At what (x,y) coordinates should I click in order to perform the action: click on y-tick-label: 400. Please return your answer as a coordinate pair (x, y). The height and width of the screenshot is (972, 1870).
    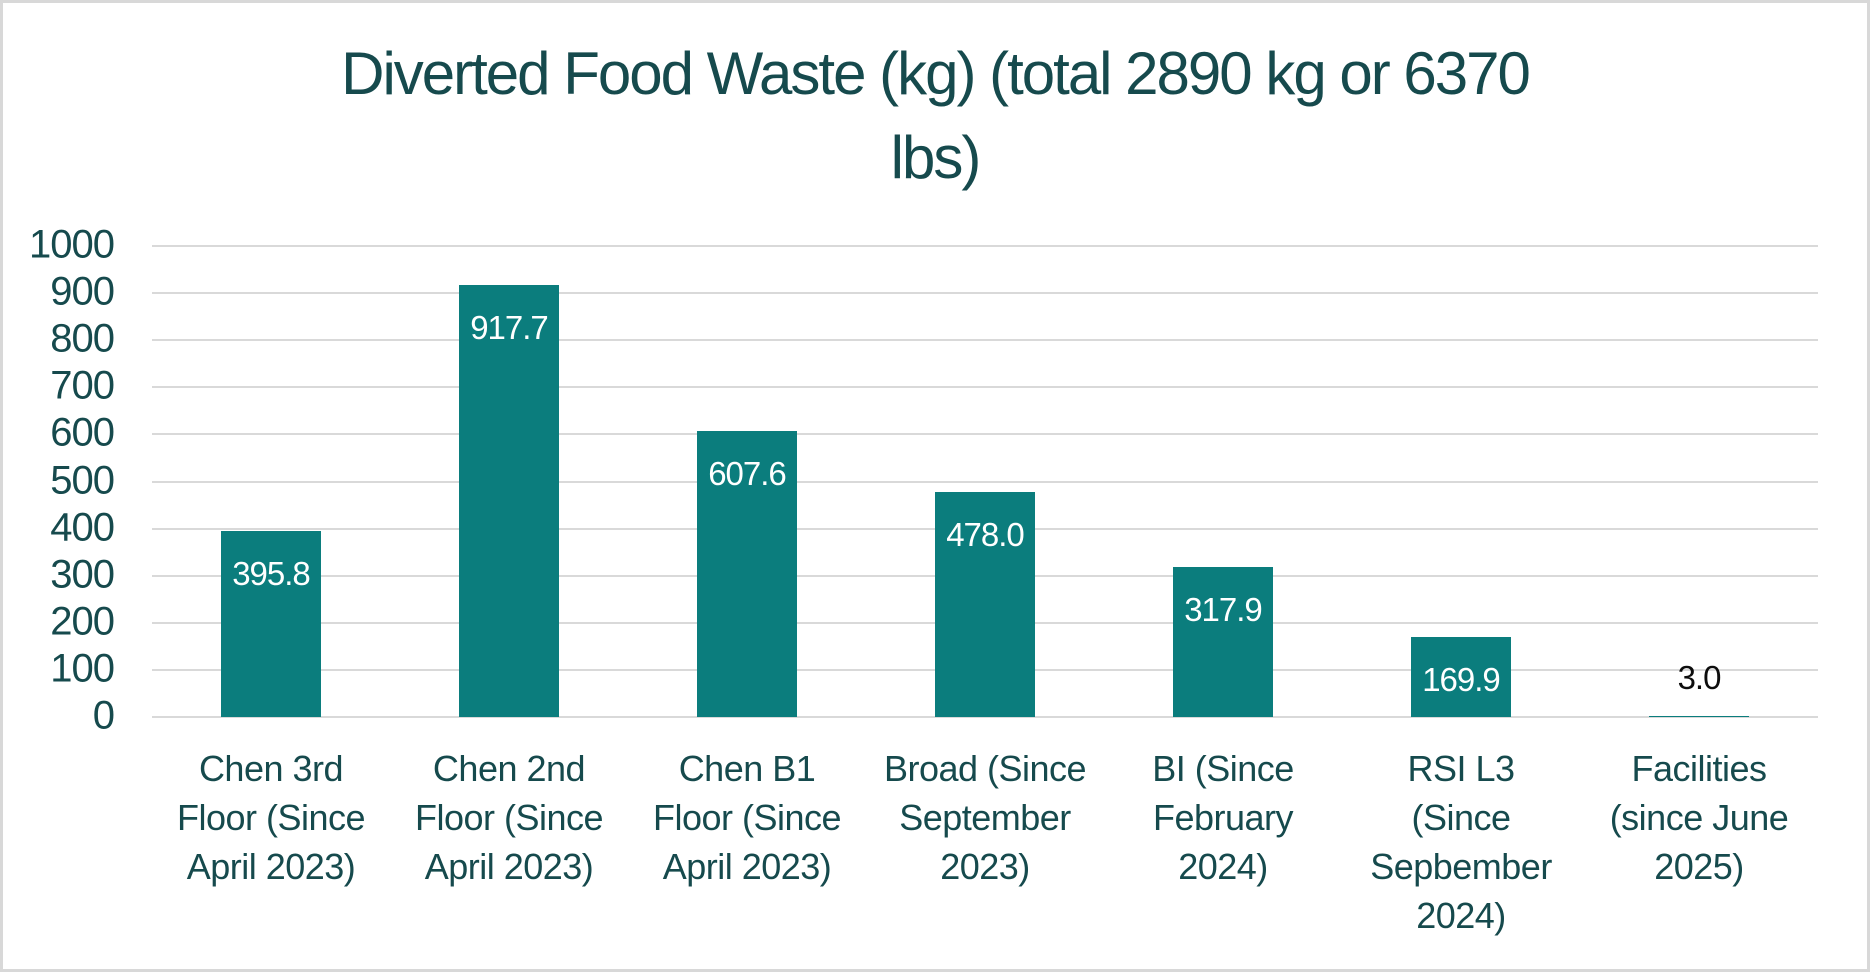
    Looking at the image, I should click on (82, 527).